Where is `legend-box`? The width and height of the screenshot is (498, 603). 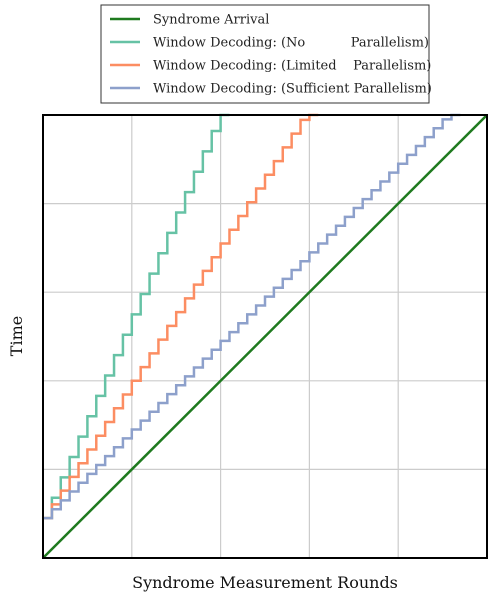
legend-box is located at coordinates (265, 54).